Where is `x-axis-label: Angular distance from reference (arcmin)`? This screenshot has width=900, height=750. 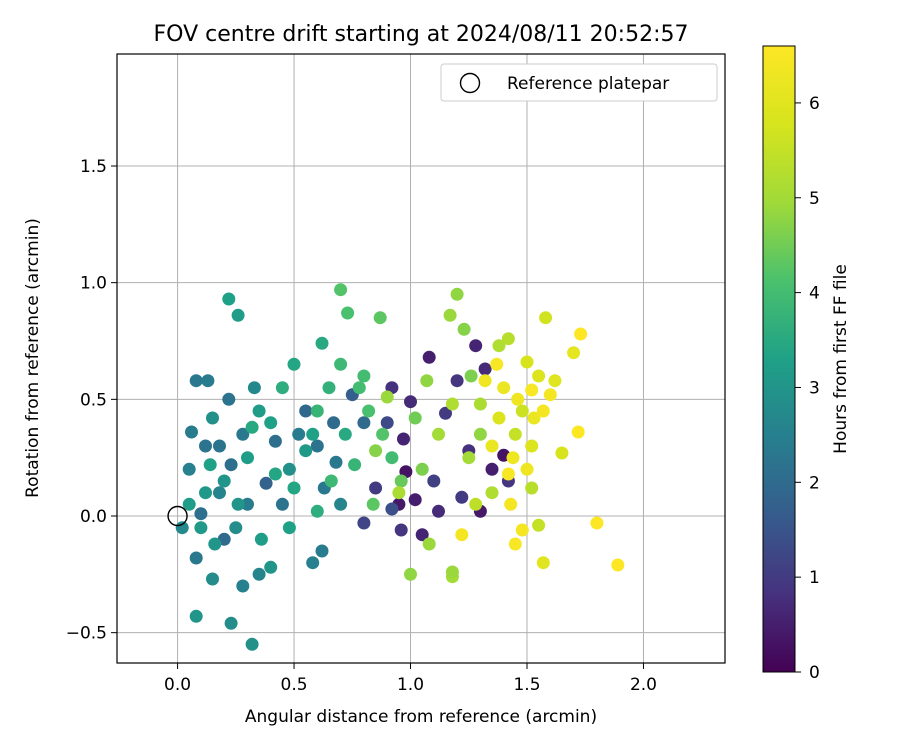
x-axis-label: Angular distance from reference (arcmin) is located at coordinates (421, 717).